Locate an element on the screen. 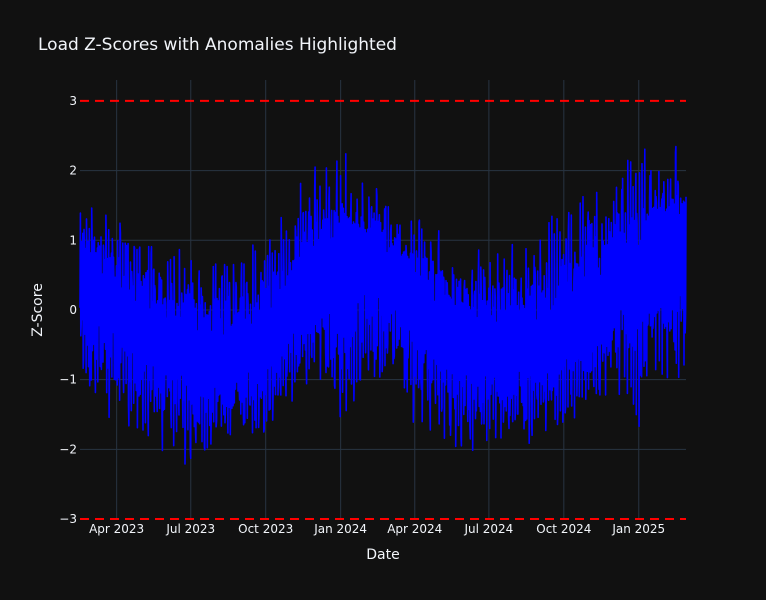  chart-title: Load Z-Scores with Anomalies Highlighted is located at coordinates (217, 45).